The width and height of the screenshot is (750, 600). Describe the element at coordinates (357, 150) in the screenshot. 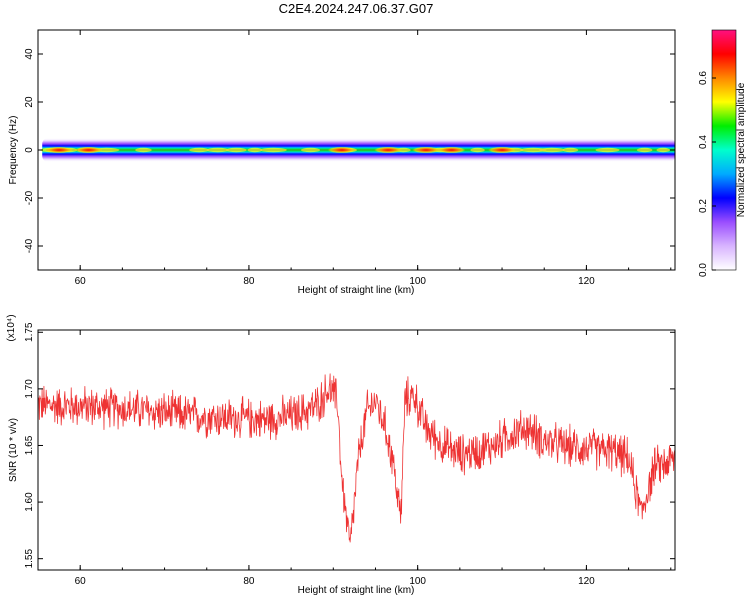

I see `frequency-band` at that location.